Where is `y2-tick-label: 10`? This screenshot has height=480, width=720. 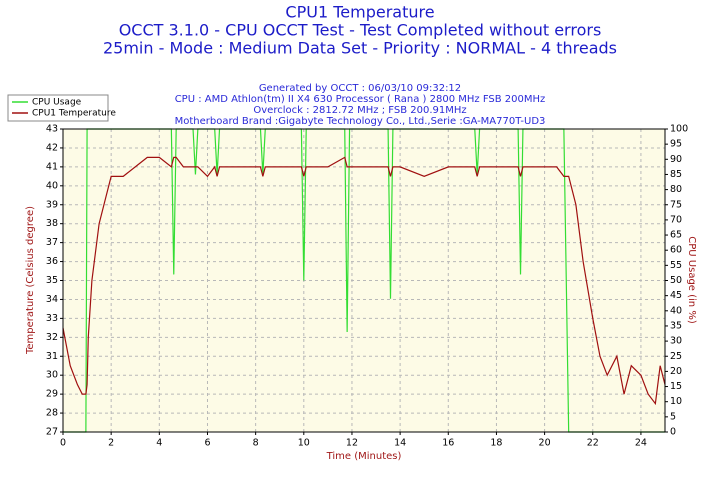 y2-tick-label: 10 is located at coordinates (676, 401).